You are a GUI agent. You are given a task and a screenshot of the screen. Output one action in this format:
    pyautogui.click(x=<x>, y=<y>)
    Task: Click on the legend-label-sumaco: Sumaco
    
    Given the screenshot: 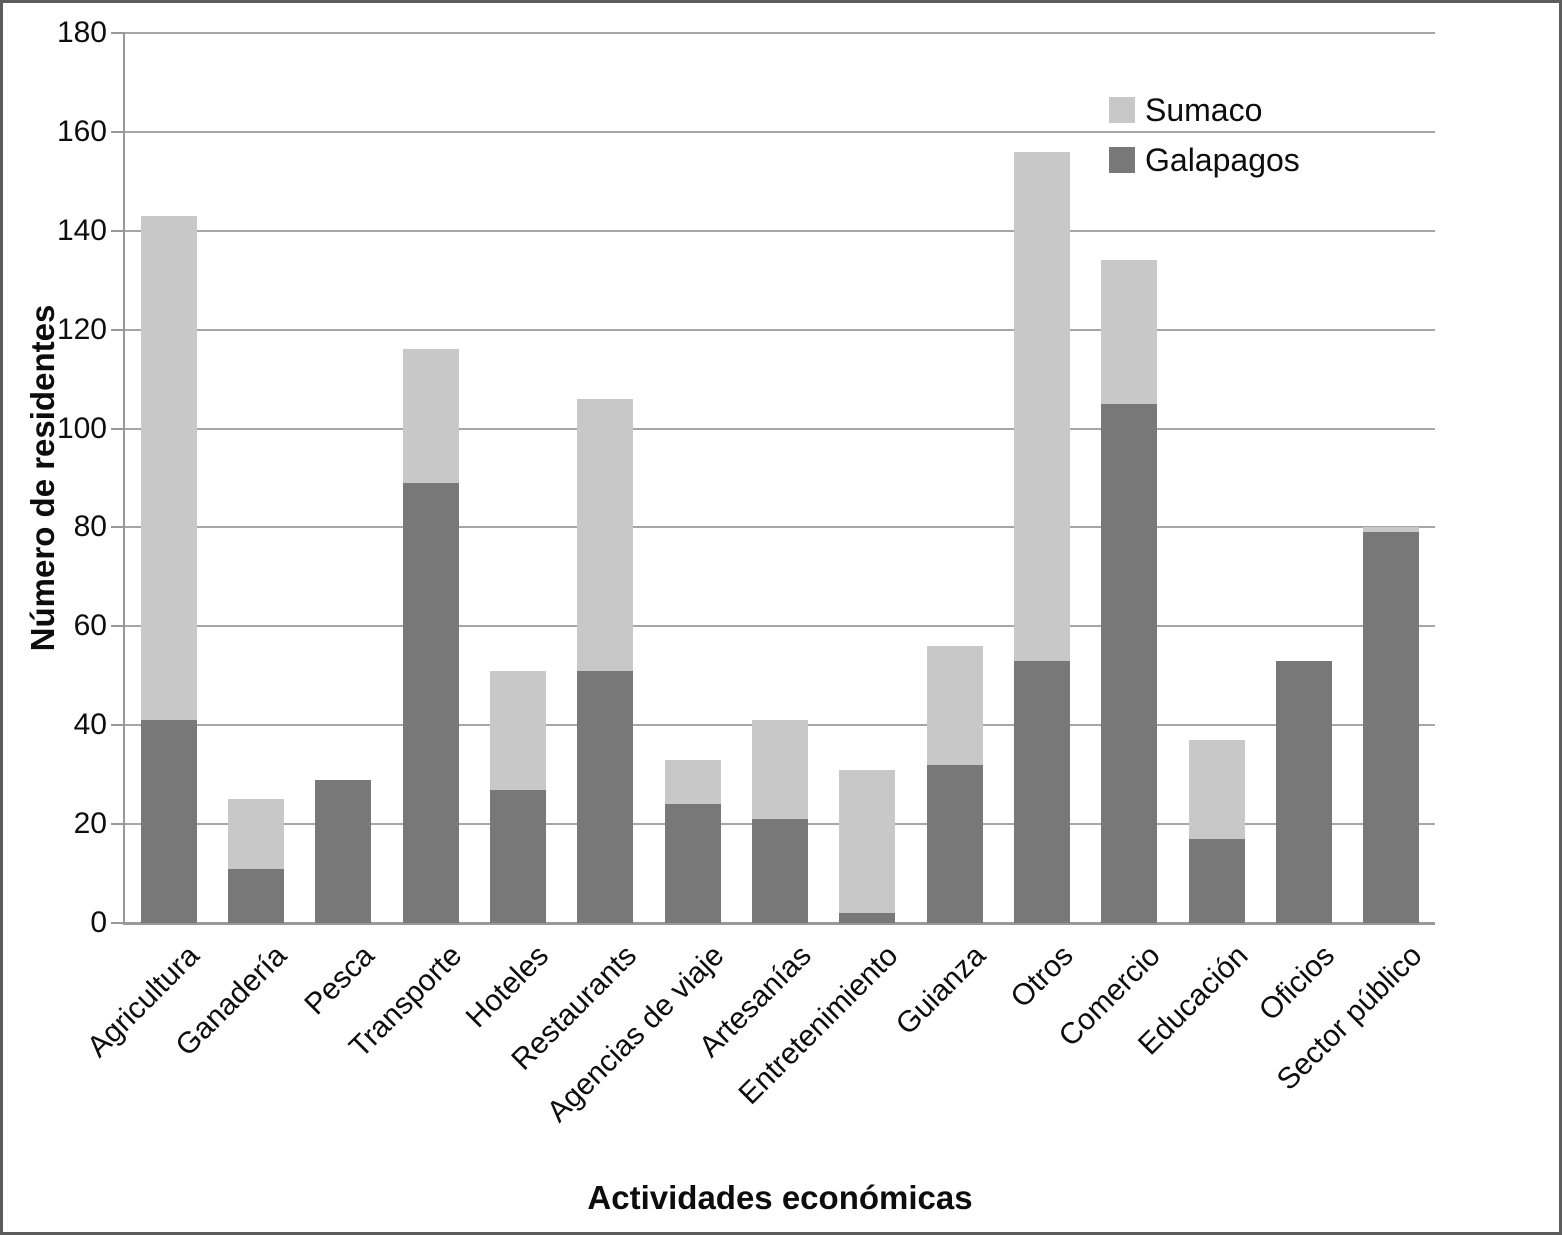 What is the action you would take?
    pyautogui.click(x=1204, y=110)
    